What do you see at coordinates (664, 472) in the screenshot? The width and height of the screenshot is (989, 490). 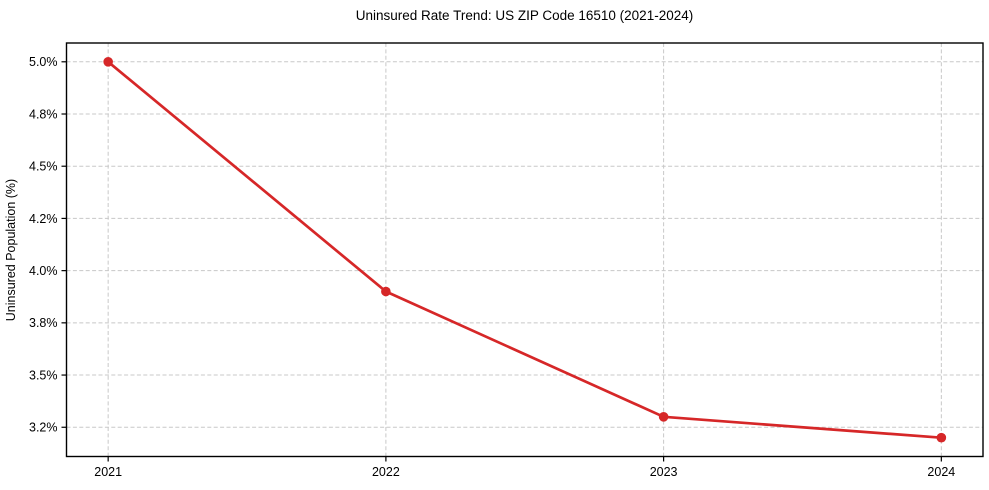 I see `x-tick-label: 2023` at bounding box center [664, 472].